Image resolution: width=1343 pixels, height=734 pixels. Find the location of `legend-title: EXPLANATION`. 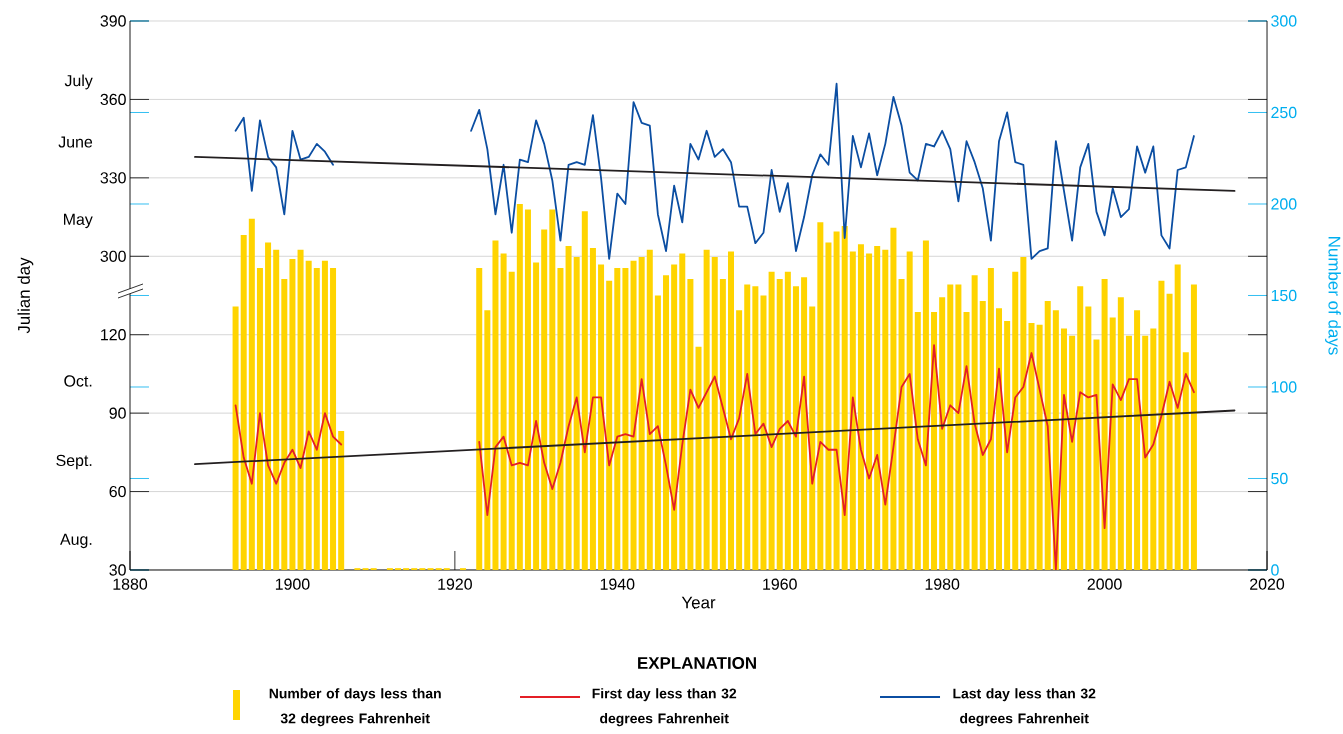

legend-title: EXPLANATION is located at coordinates (697, 663).